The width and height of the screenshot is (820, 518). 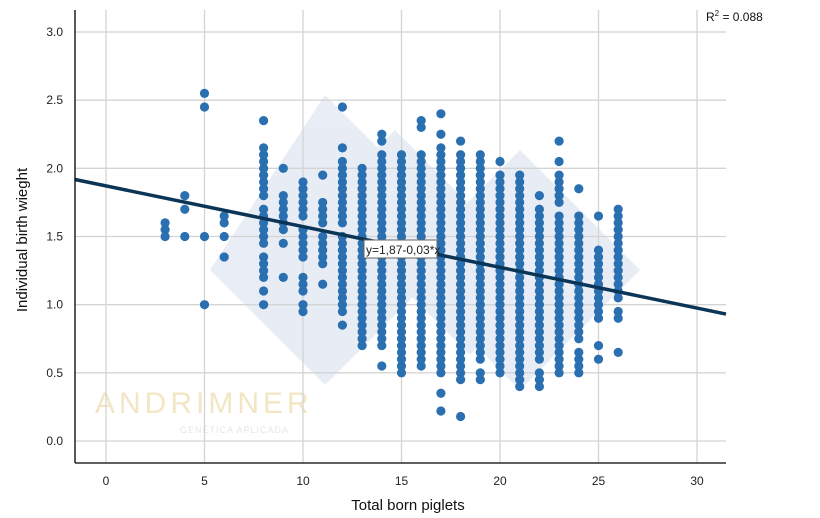 What do you see at coordinates (54, 237) in the screenshot?
I see `y-tick-label: 1.5` at bounding box center [54, 237].